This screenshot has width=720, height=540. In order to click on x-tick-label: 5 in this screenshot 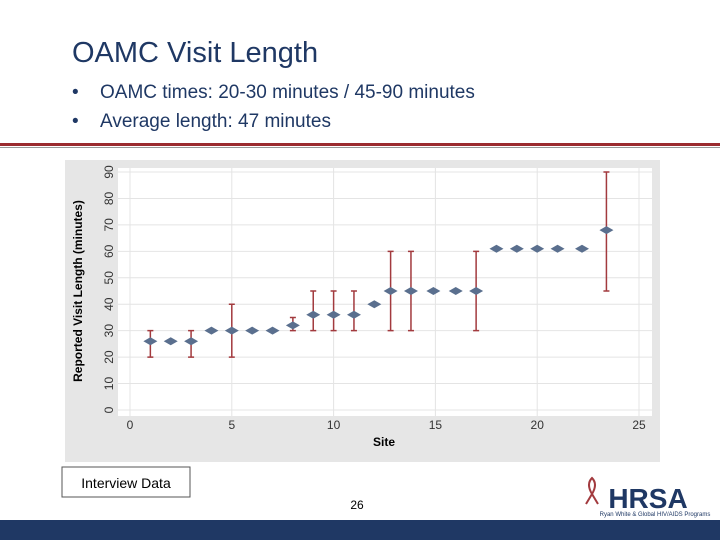, I will do `click(231, 425)`.